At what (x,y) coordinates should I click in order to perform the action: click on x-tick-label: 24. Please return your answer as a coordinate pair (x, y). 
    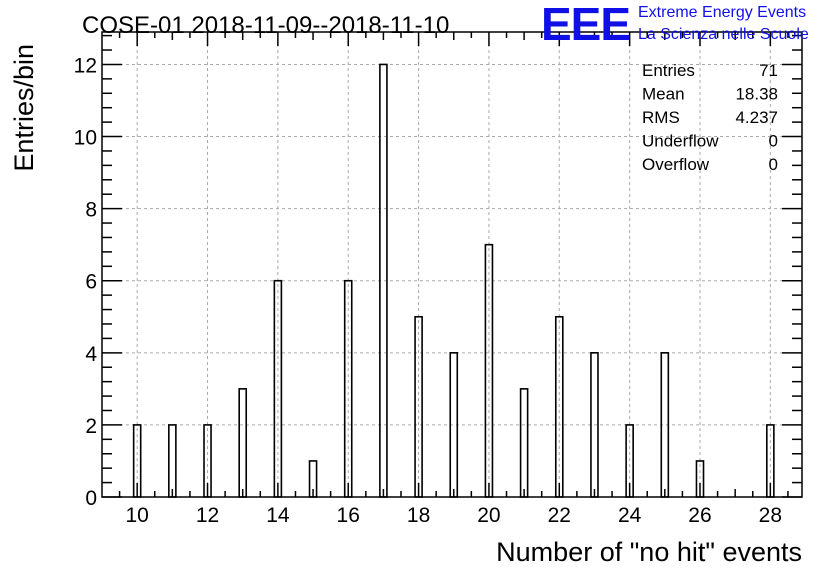
    Looking at the image, I should click on (630, 515).